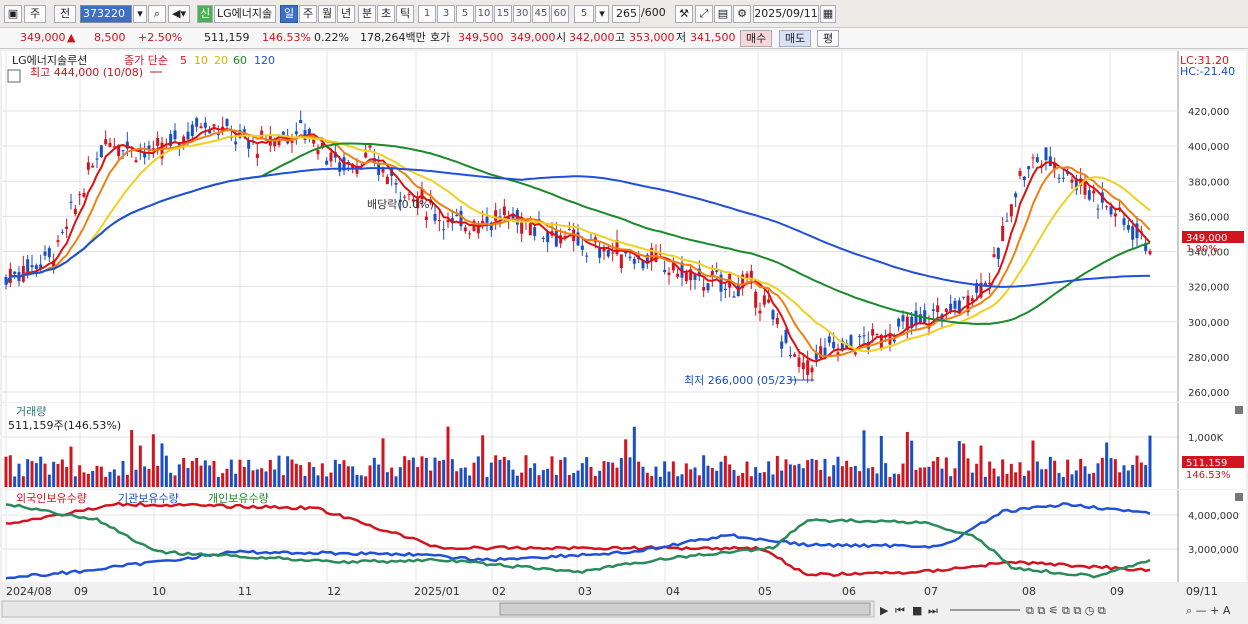 The height and width of the screenshot is (624, 1248). I want to click on interval-3: 3, so click(446, 14).